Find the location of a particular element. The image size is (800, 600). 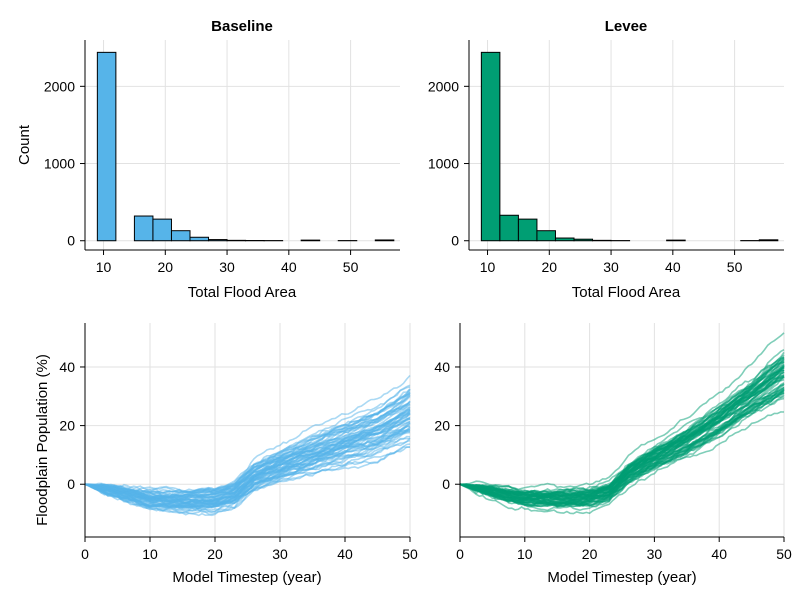

y-axis-label: Count is located at coordinates (24, 144).